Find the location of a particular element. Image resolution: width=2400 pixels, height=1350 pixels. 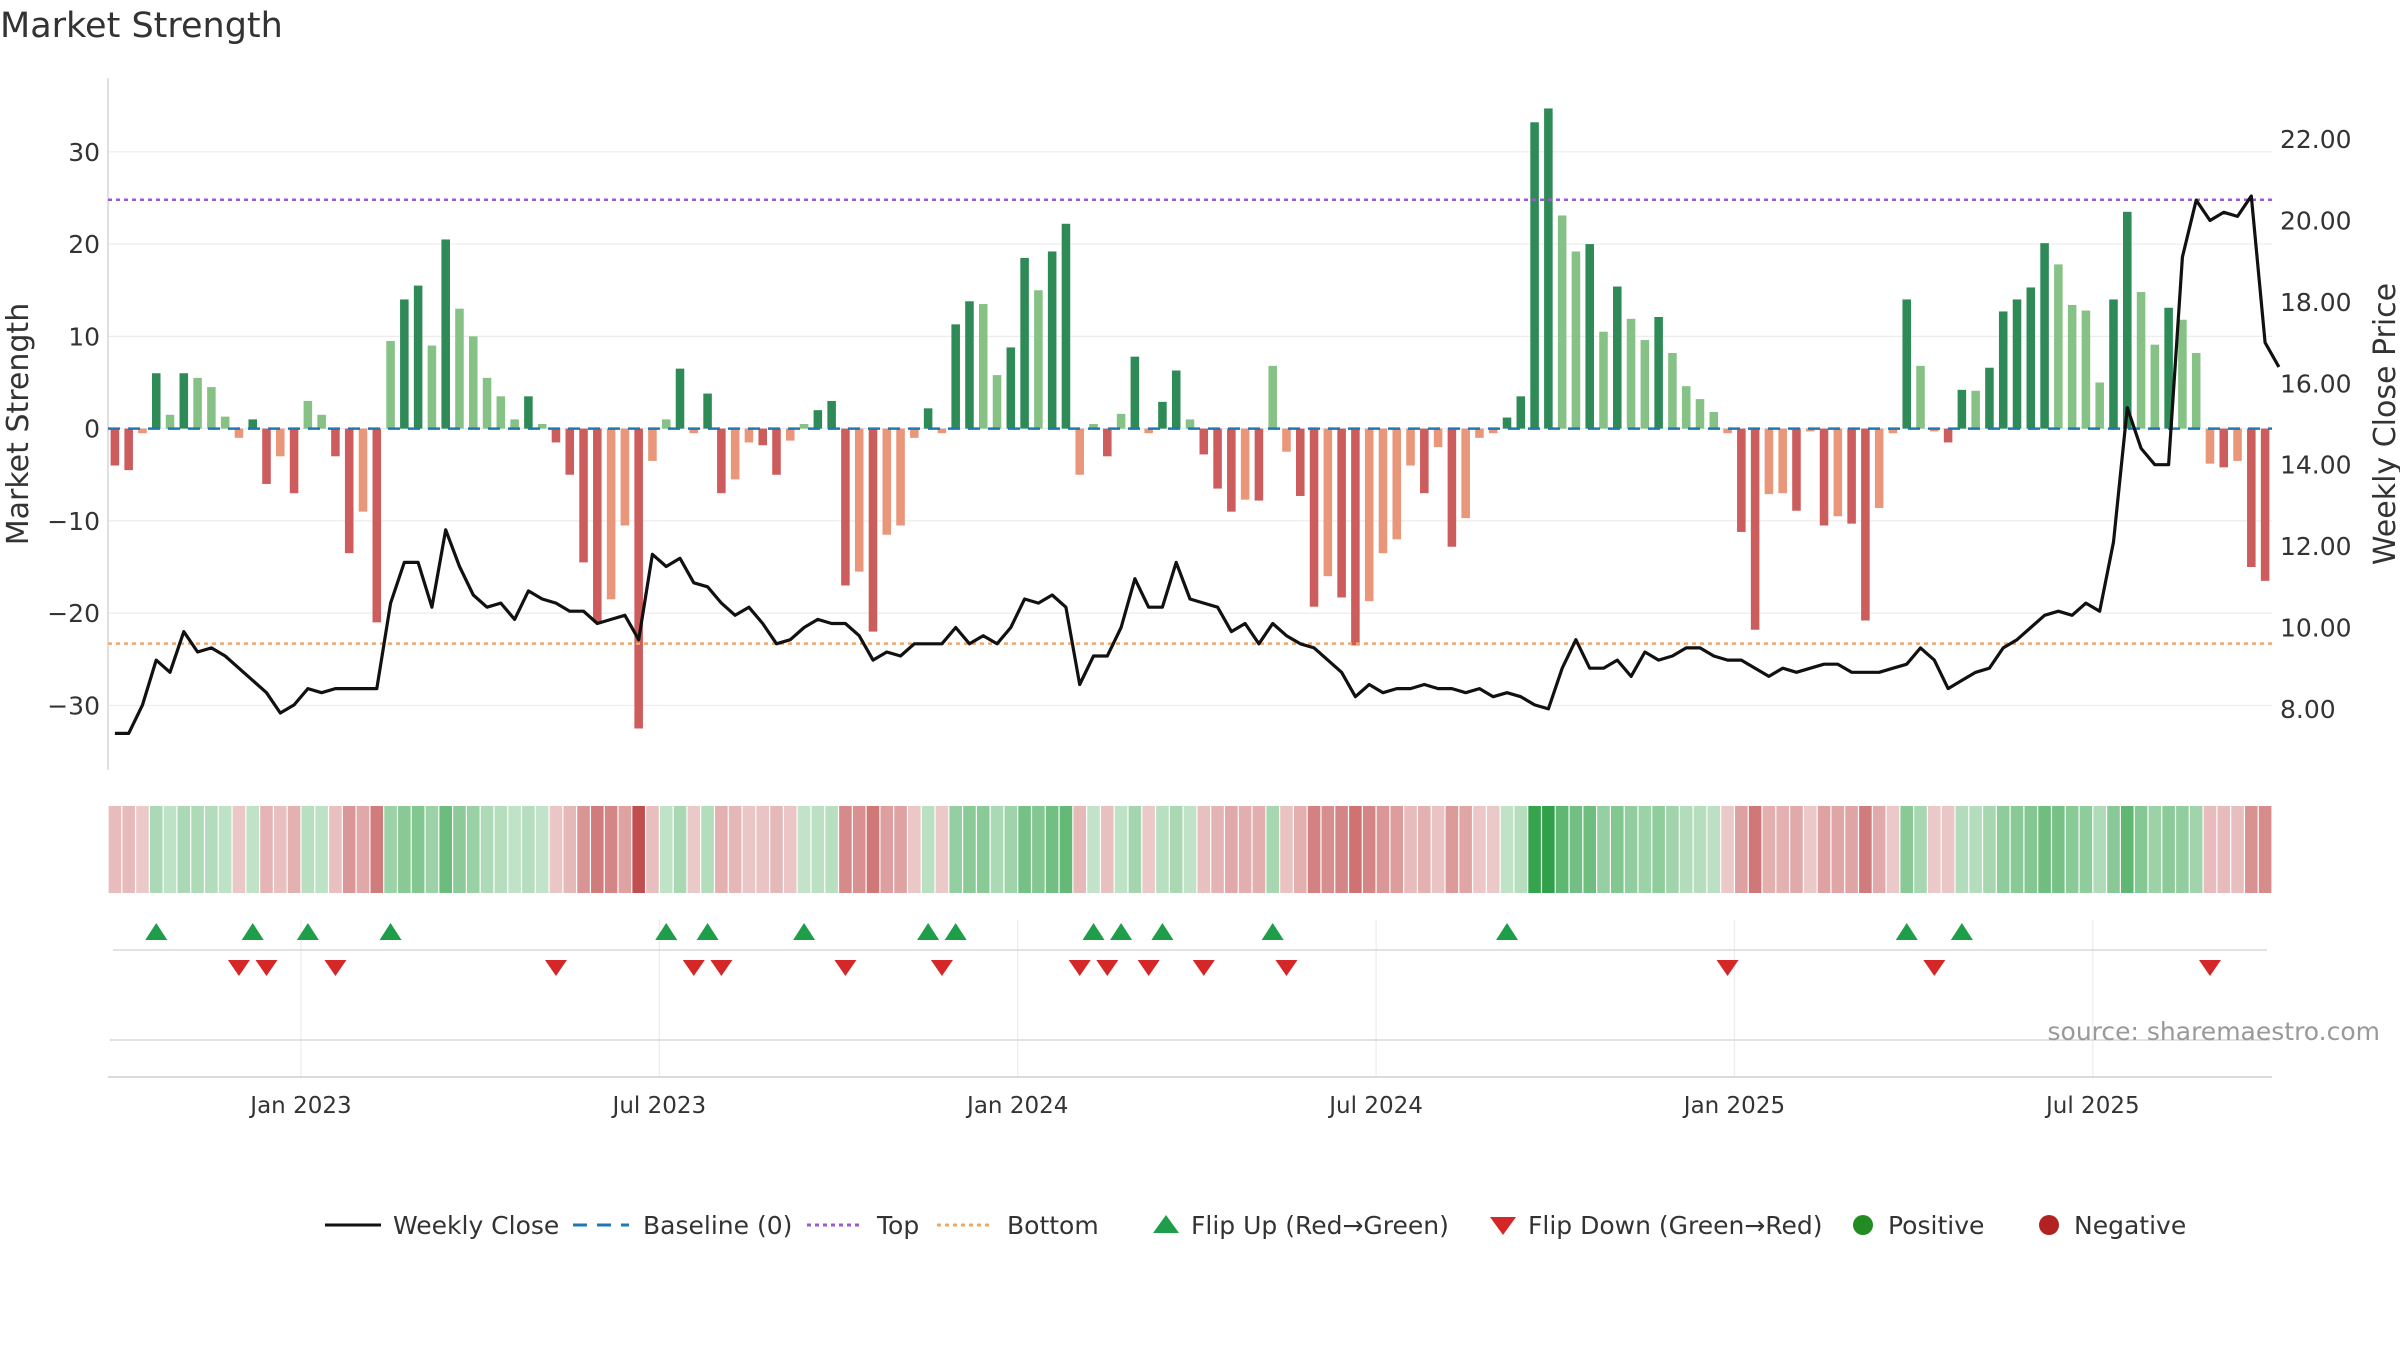

x-tick-label: Jul 2024 is located at coordinates (1375, 1106).